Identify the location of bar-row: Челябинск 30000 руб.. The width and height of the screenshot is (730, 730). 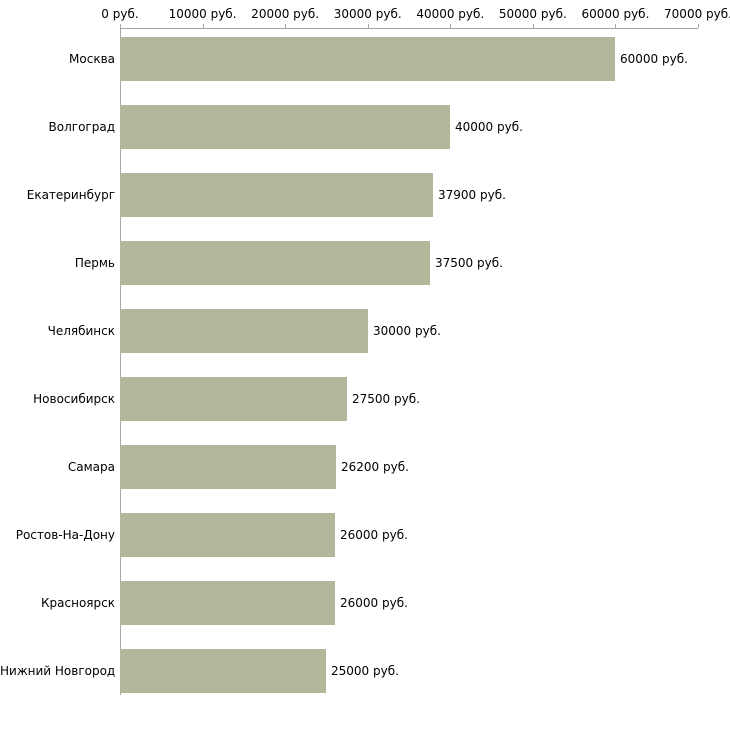
(365, 331).